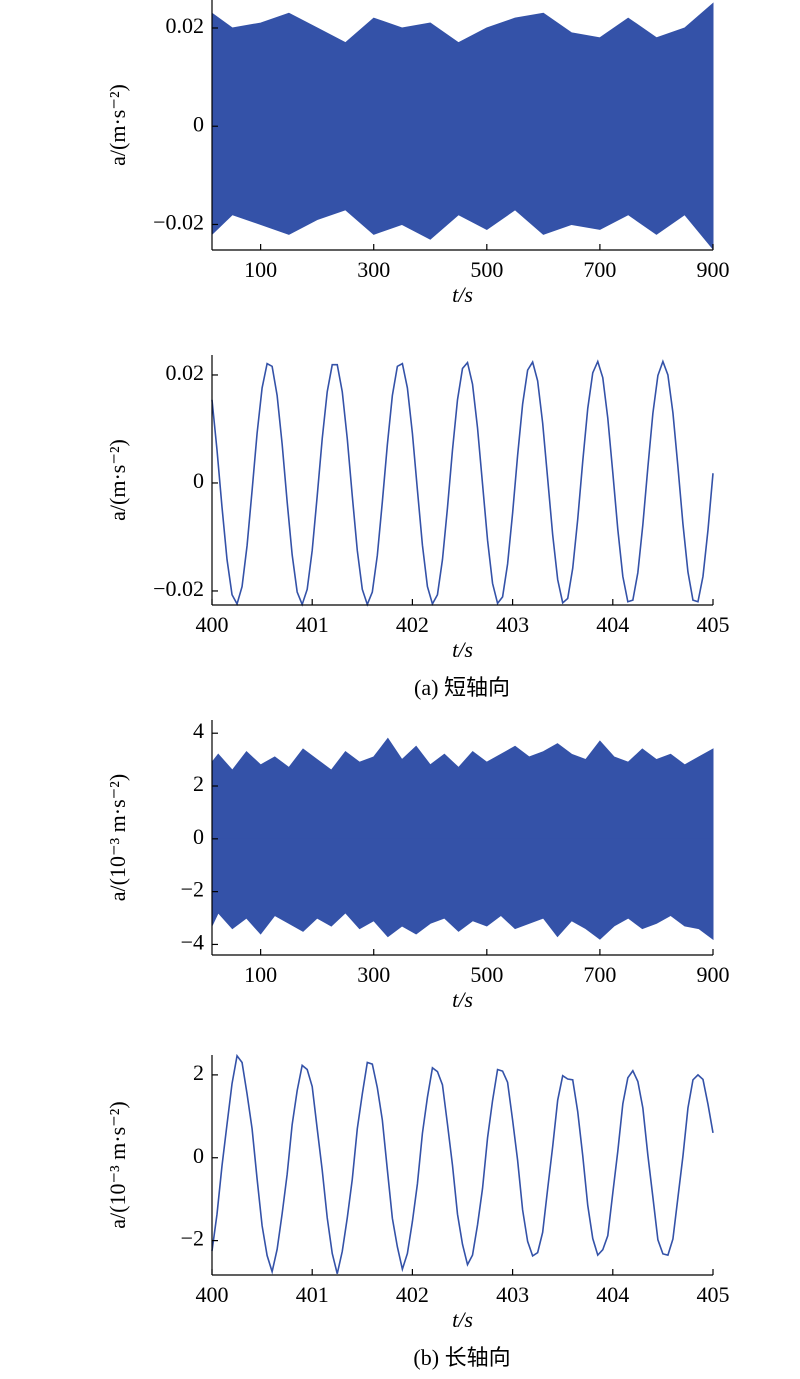 This screenshot has height=1379, width=800. I want to click on caption: (b) 长轴向, so click(461, 1357).